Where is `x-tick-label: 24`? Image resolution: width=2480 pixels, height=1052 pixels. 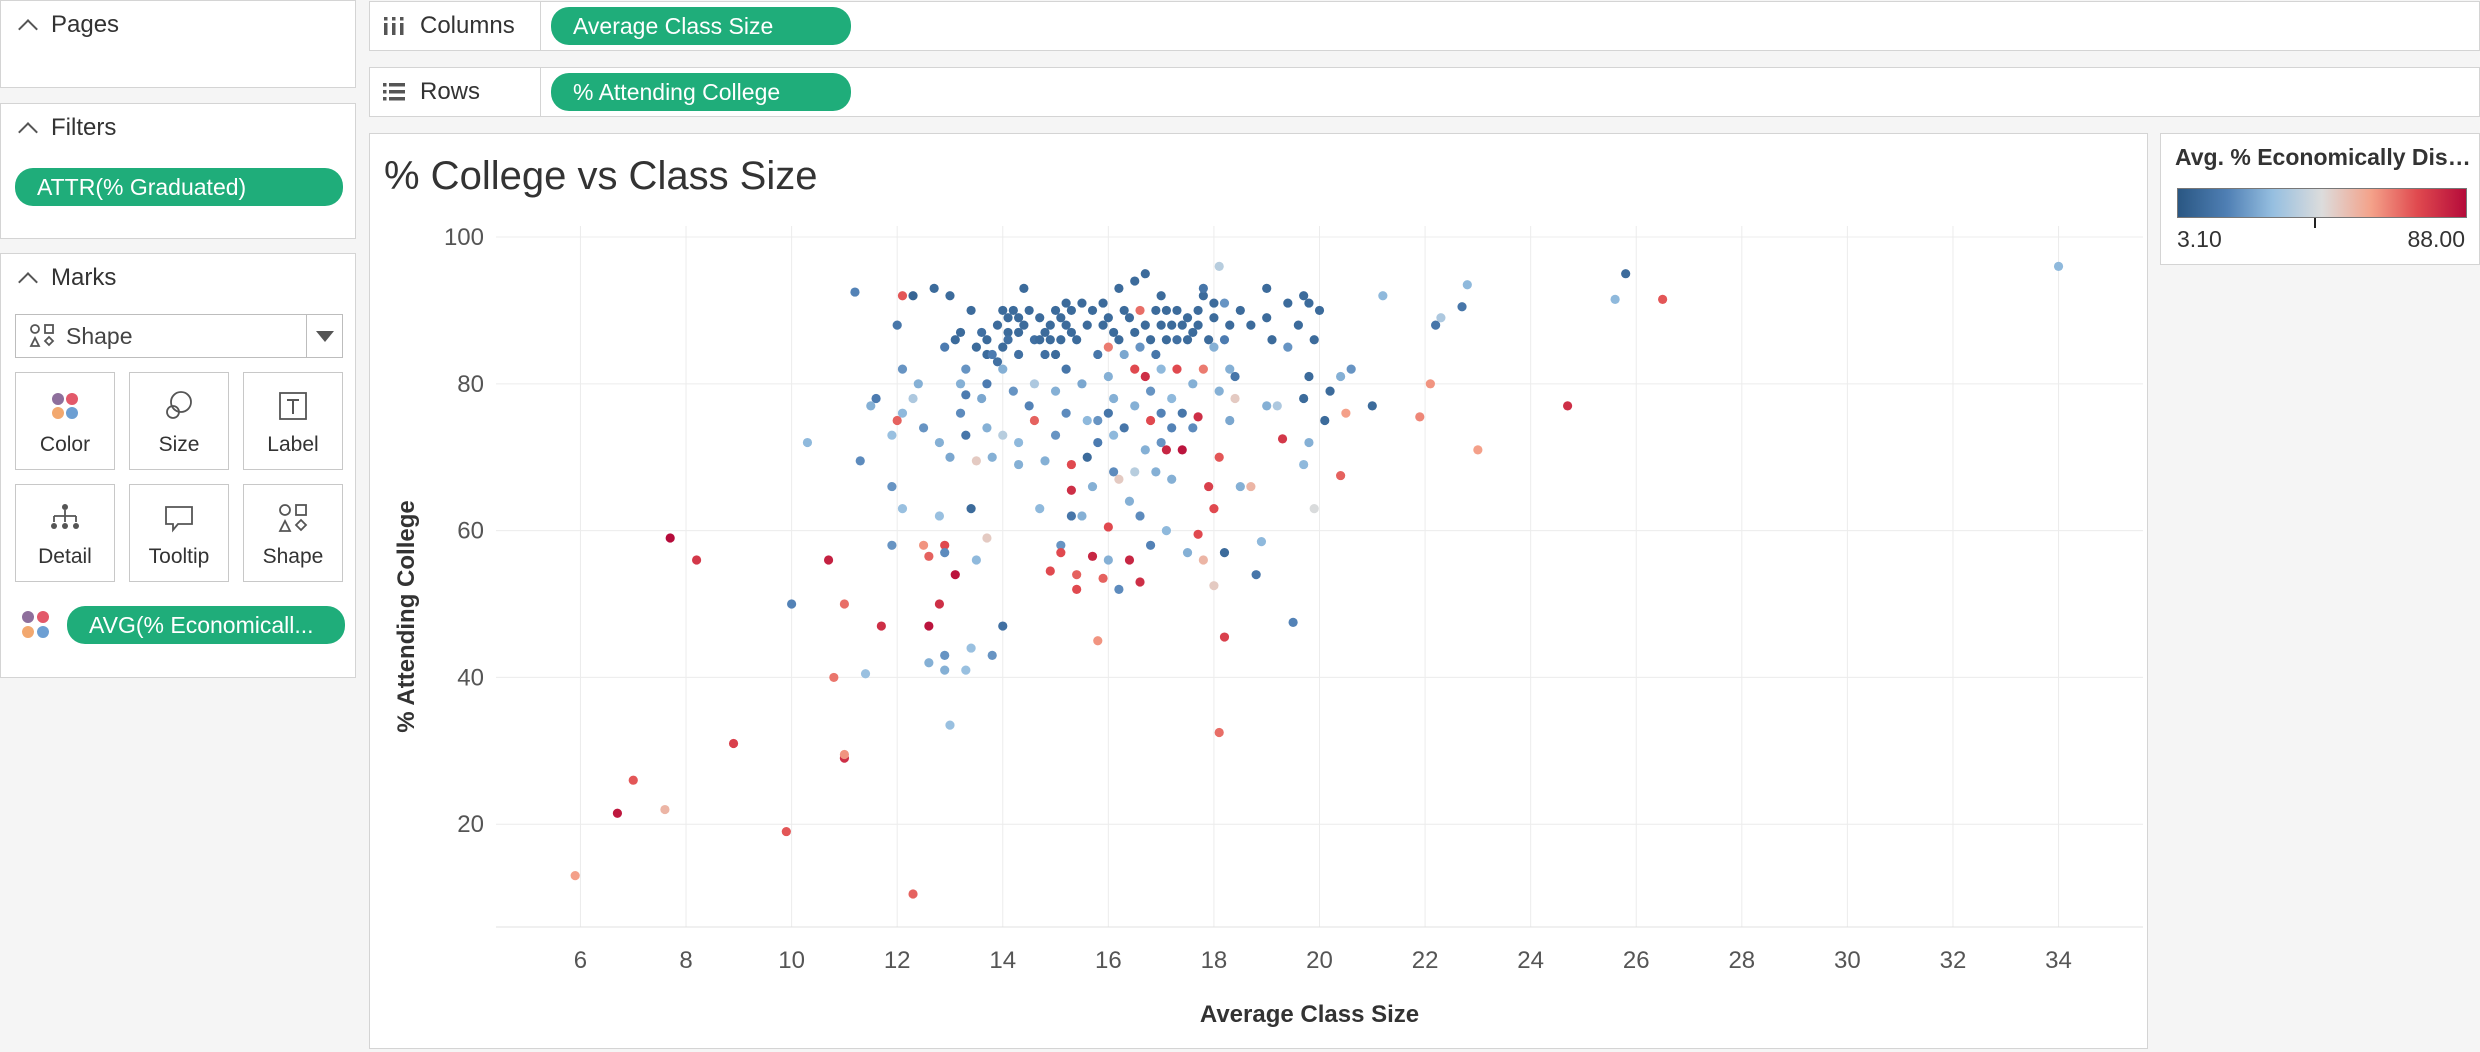 x-tick-label: 24 is located at coordinates (1530, 960).